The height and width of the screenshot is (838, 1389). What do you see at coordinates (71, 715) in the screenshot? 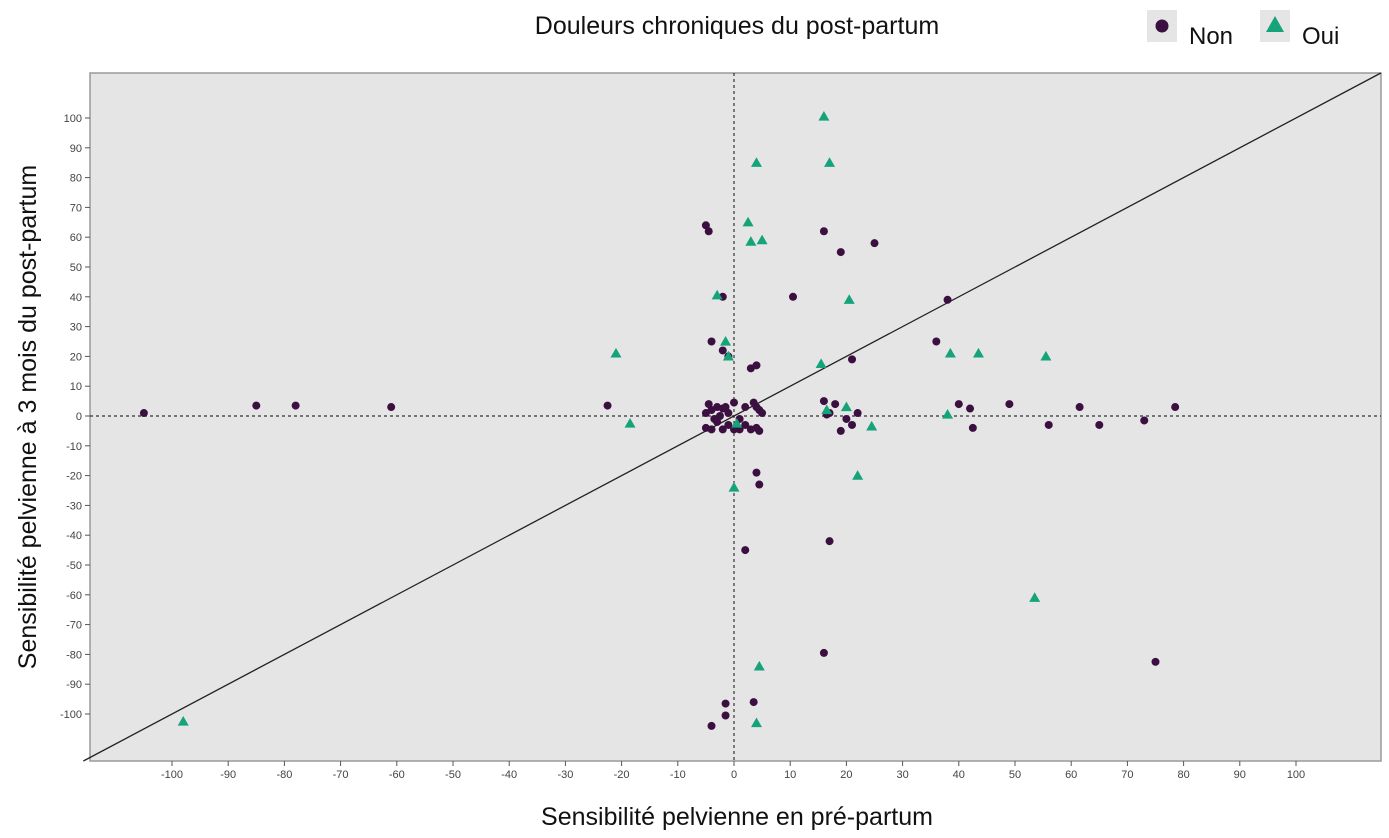
I see `y-tick-label: -100` at bounding box center [71, 715].